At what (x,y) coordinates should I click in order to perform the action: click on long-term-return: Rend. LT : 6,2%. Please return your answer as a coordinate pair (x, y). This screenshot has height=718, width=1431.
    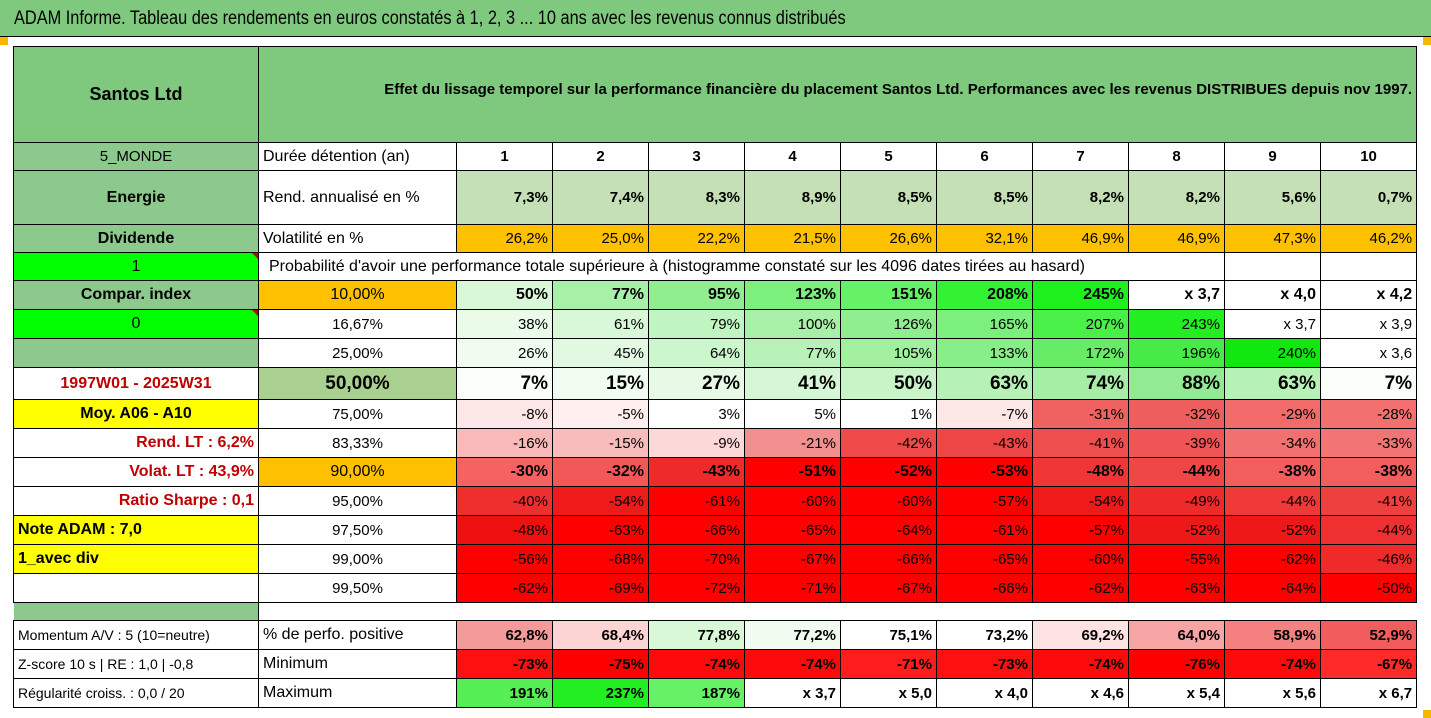
    Looking at the image, I should click on (136, 443).